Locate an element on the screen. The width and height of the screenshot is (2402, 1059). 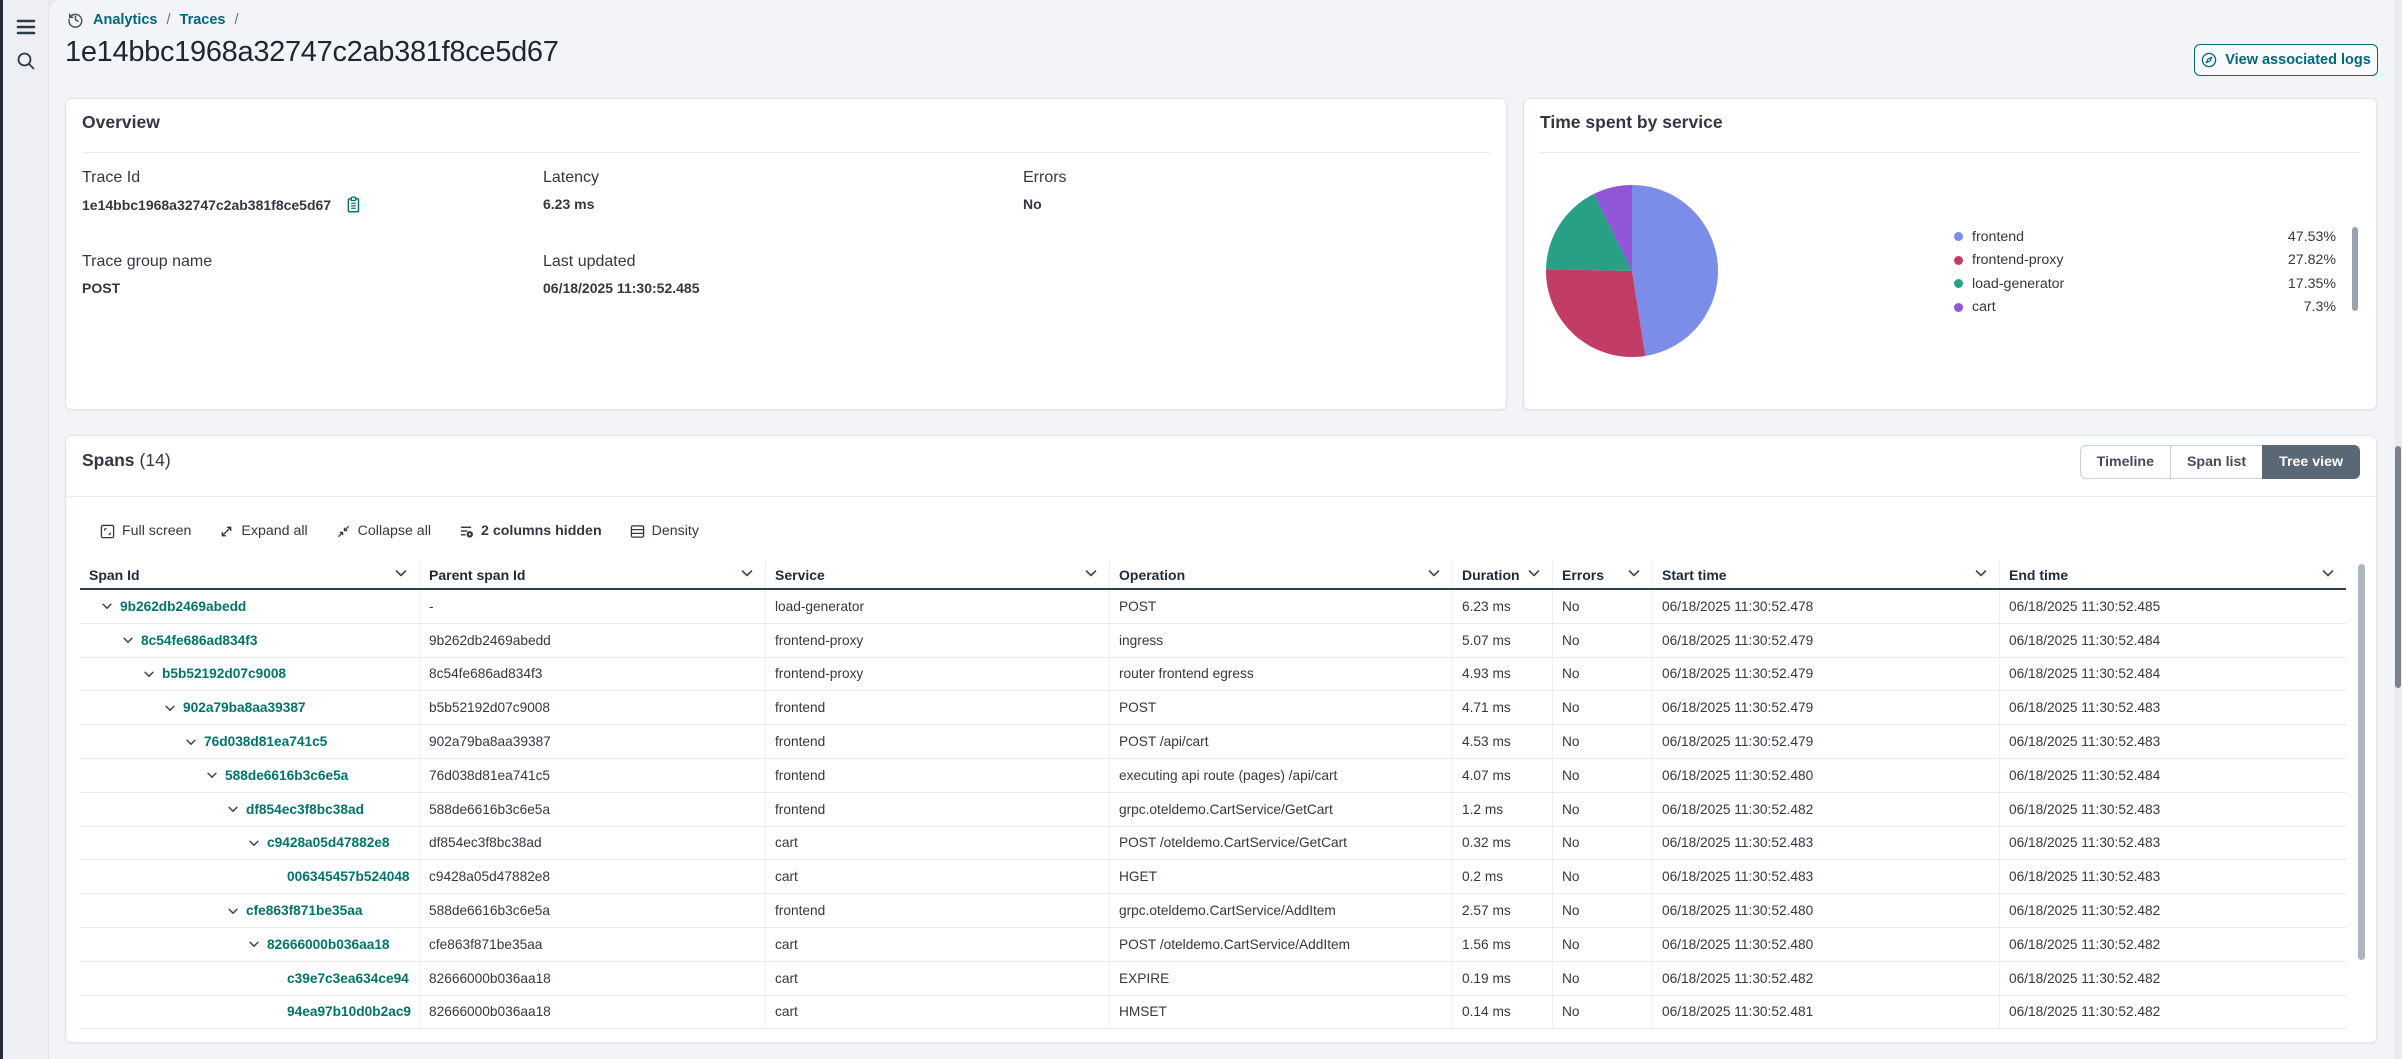
tab-tree-view: Tree view is located at coordinates (2311, 462).